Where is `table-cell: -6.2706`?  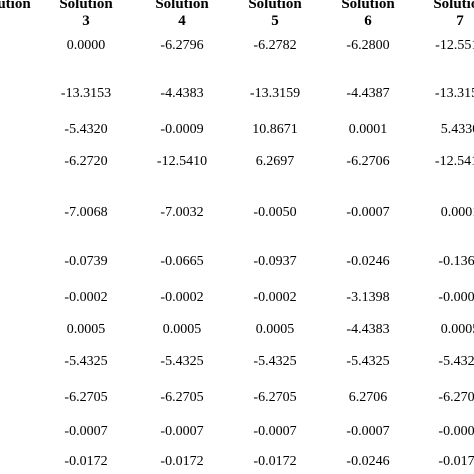
table-cell: -6.2706 is located at coordinates (368, 161).